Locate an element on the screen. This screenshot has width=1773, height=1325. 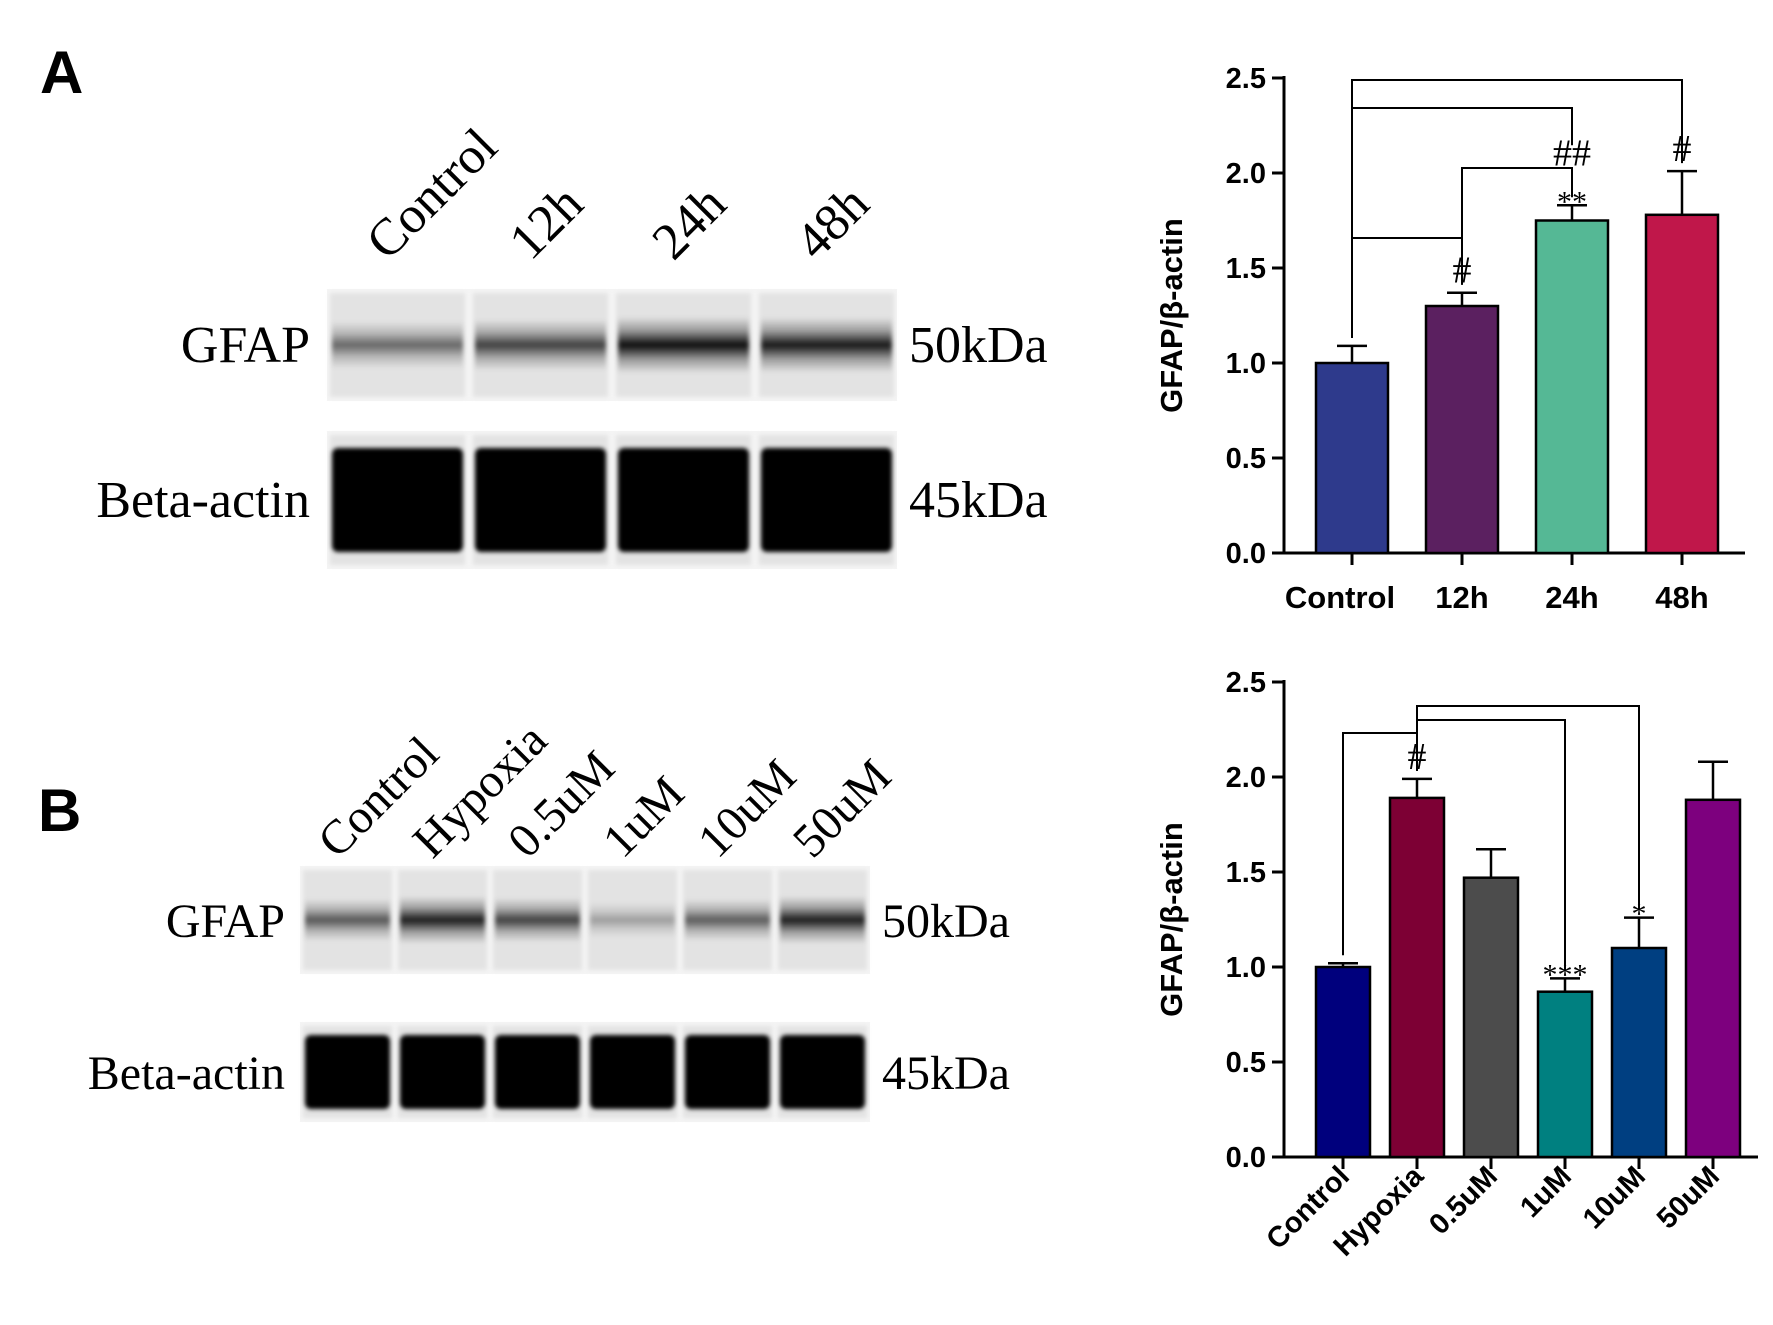
lane-label: 24h is located at coordinates (689, 222).